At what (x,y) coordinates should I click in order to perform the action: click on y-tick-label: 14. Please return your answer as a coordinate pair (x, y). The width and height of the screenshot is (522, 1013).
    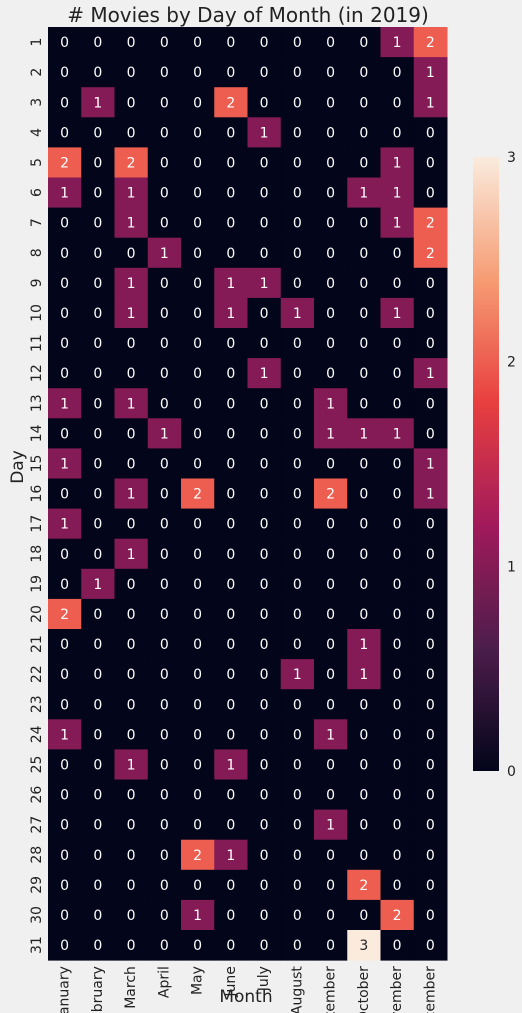
    Looking at the image, I should click on (37, 433).